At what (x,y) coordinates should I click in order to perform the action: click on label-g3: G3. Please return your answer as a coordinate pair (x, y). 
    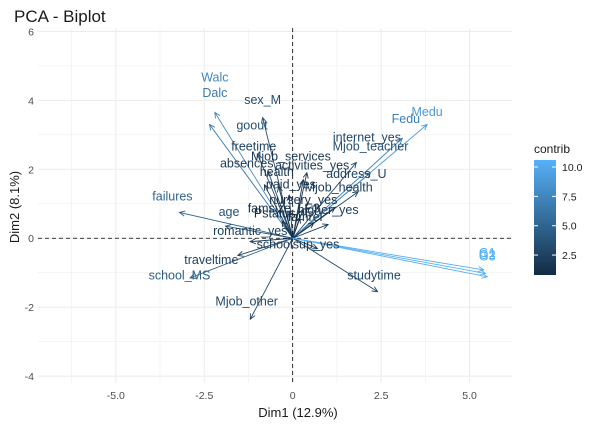
    Looking at the image, I should click on (487, 257).